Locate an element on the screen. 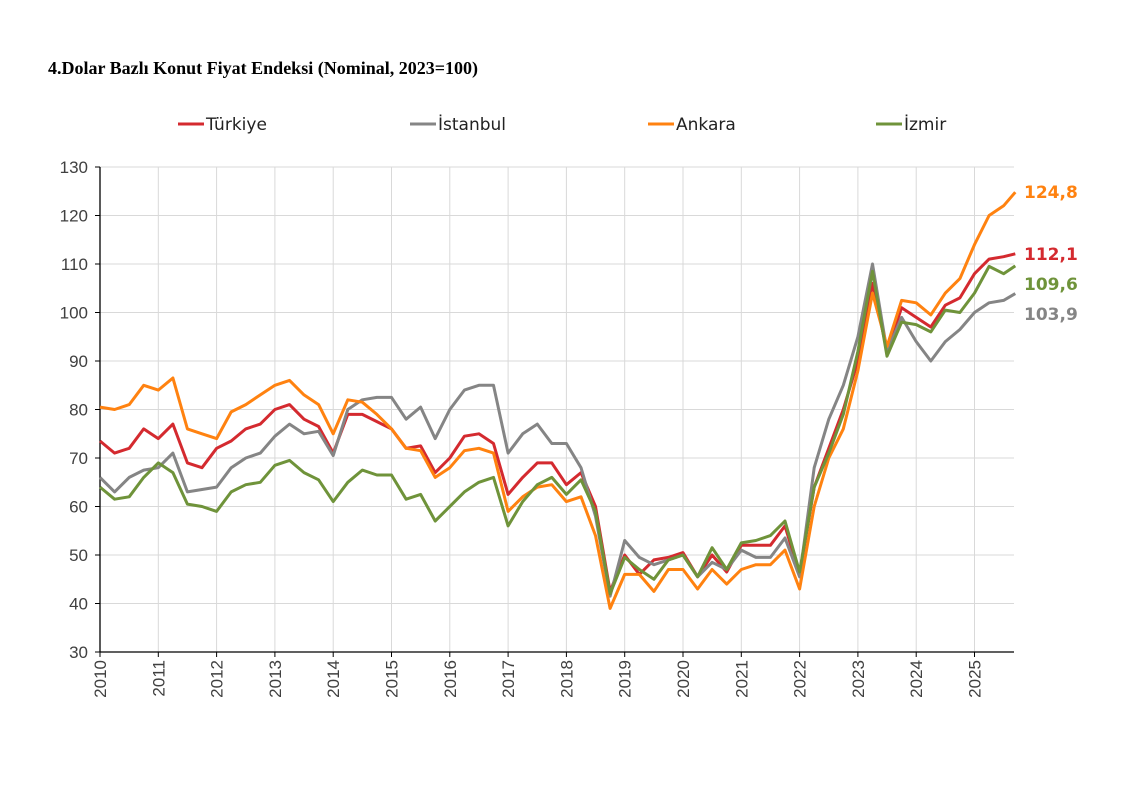  x-tick-label: 2019 is located at coordinates (625, 679).